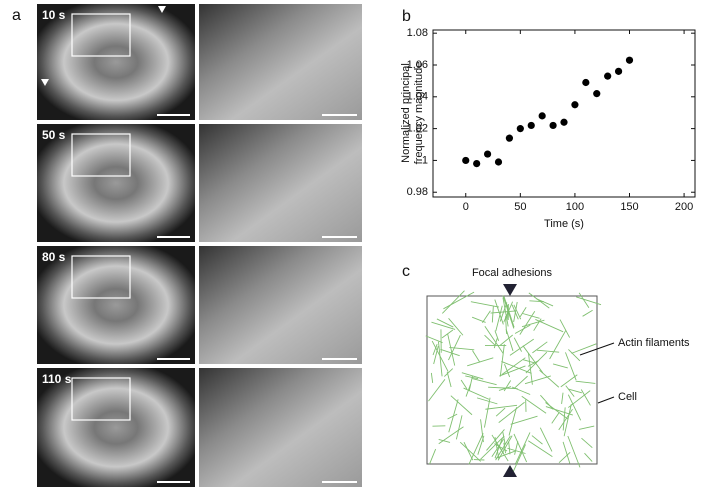  Describe the element at coordinates (406, 271) in the screenshot. I see `panel-label: c` at that location.